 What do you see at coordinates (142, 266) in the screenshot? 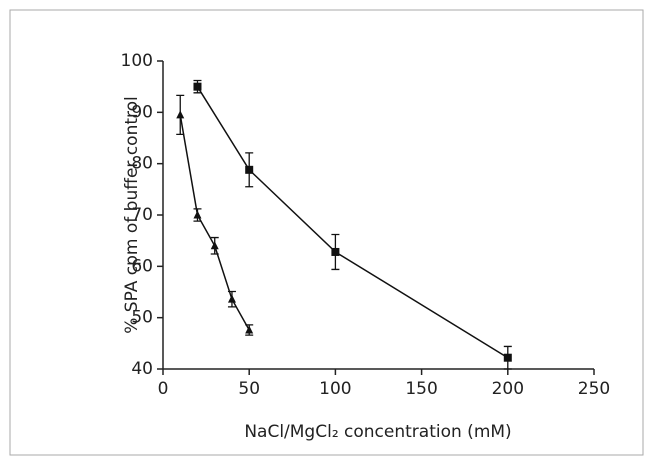
I see `y-tick-label: 60` at bounding box center [142, 266].